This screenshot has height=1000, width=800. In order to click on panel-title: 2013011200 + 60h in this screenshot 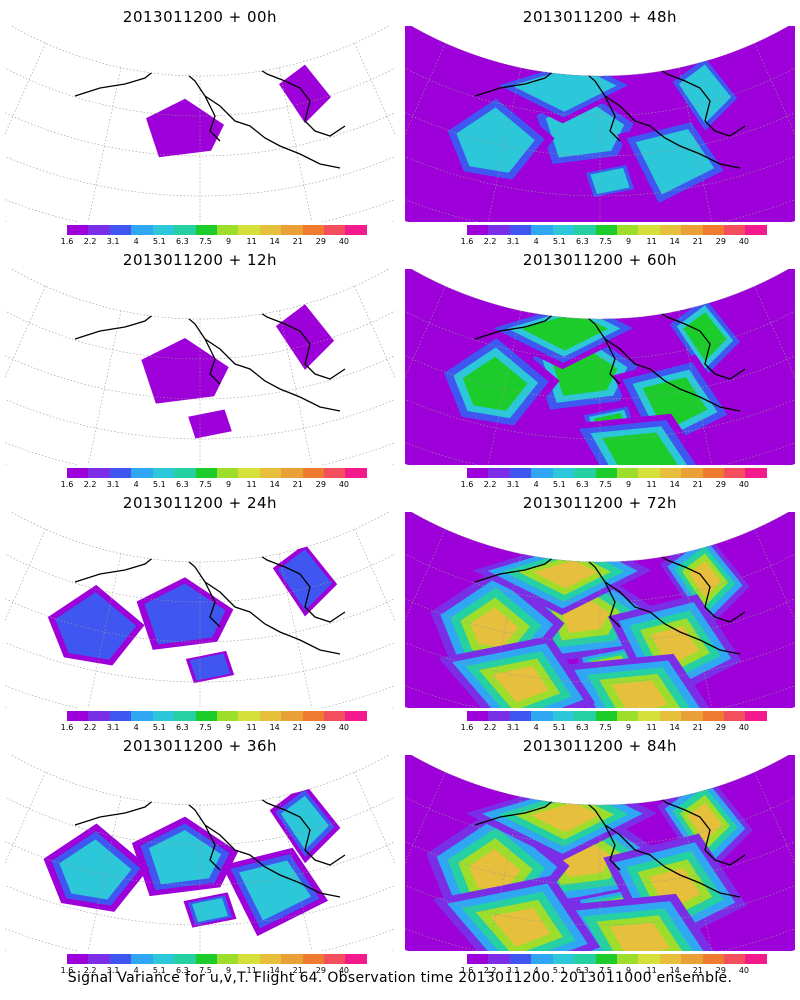, I will do `click(600, 260)`.